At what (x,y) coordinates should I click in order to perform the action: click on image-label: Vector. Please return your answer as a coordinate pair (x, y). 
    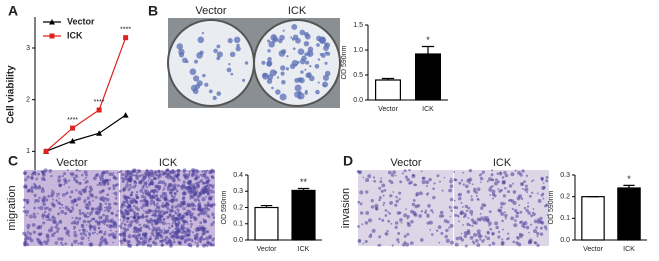
    Looking at the image, I should click on (211, 11).